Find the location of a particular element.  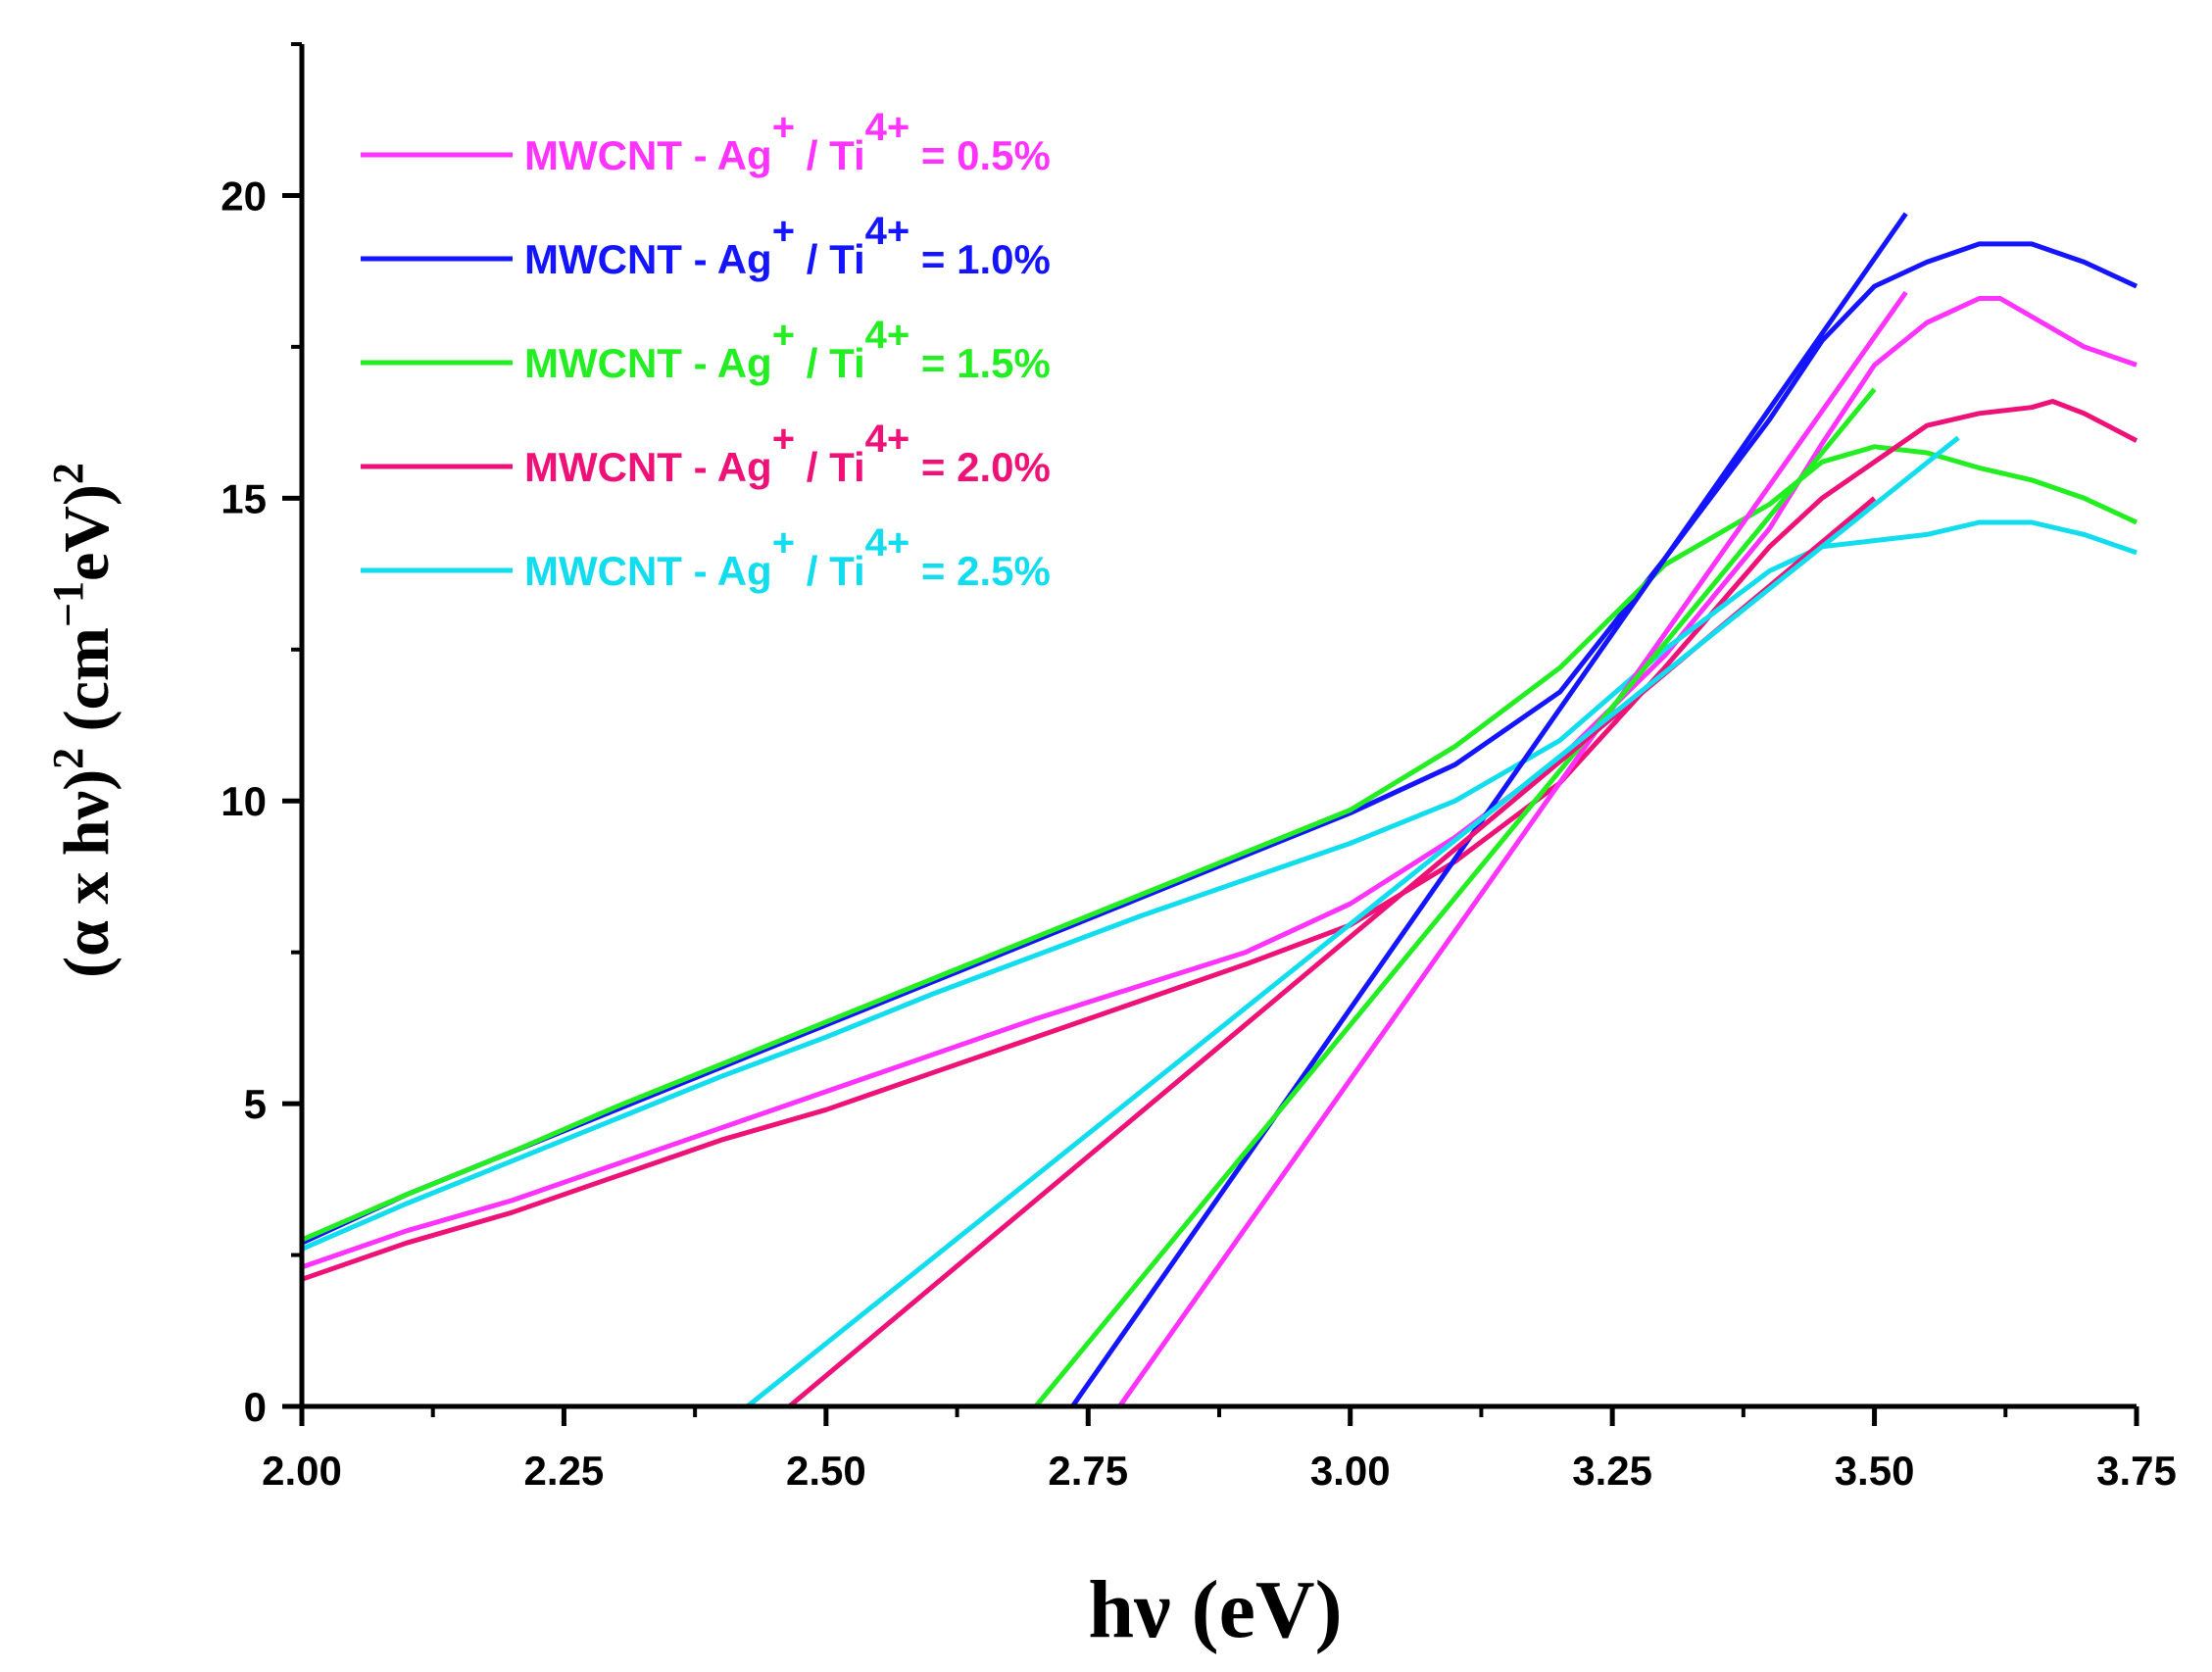

y-axis-title-mid: (cm is located at coordinates (87, 687).